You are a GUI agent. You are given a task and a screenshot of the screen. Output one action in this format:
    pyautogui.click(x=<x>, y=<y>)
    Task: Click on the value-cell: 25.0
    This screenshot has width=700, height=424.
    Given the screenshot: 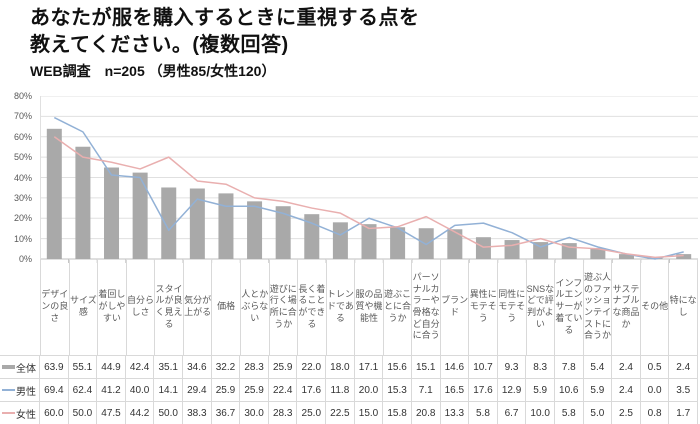 What is the action you would take?
    pyautogui.click(x=312, y=413)
    